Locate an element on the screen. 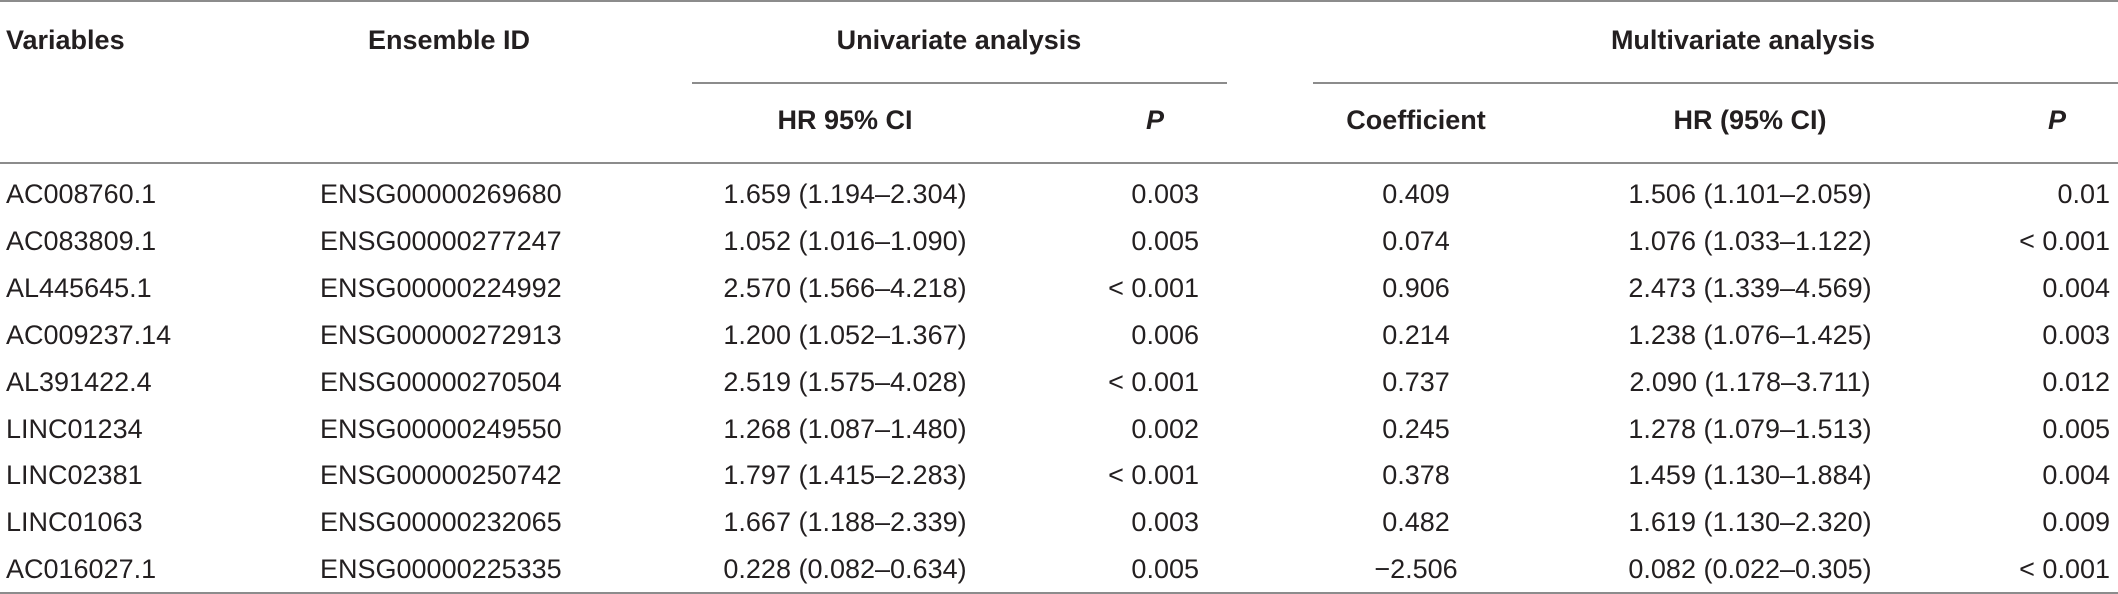 The width and height of the screenshot is (2118, 594). cell-univariate-hr: 1.268 (1.087–1.480) is located at coordinates (845, 429).